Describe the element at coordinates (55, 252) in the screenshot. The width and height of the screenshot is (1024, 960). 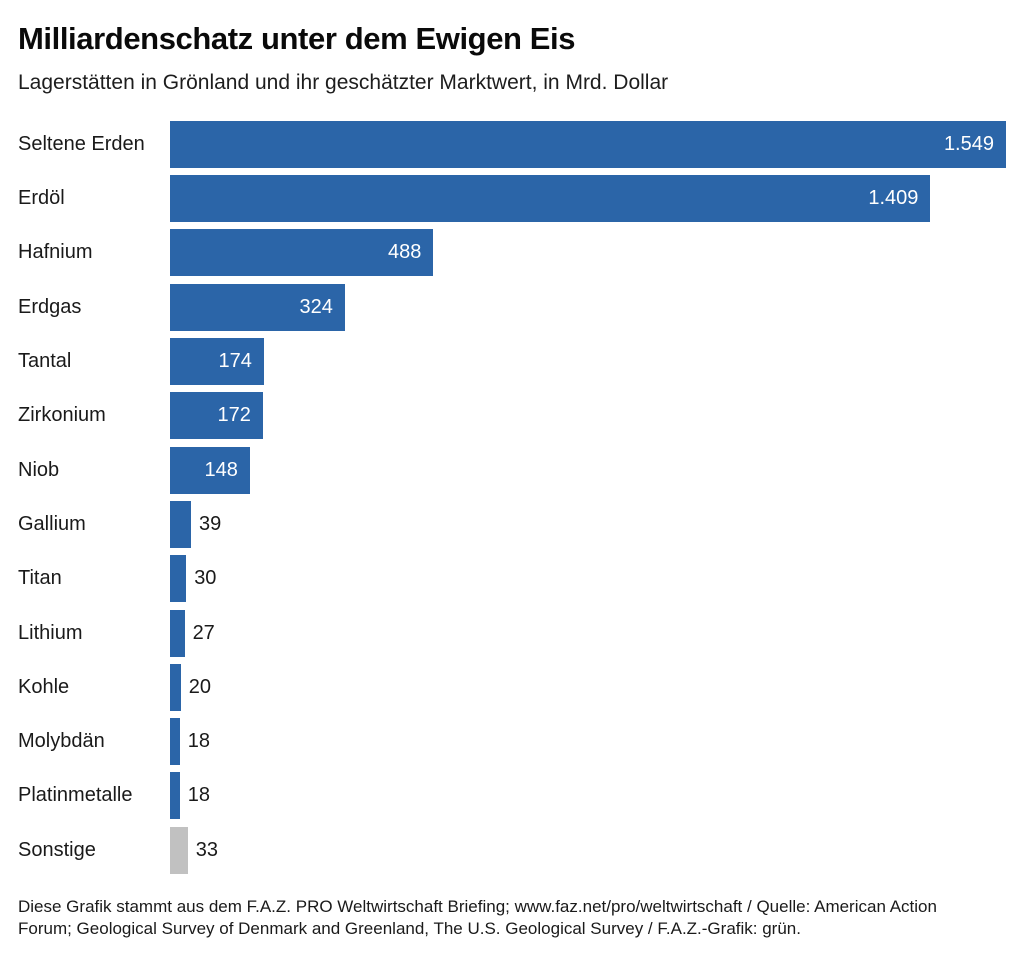
I see `category-label: Hafnium` at that location.